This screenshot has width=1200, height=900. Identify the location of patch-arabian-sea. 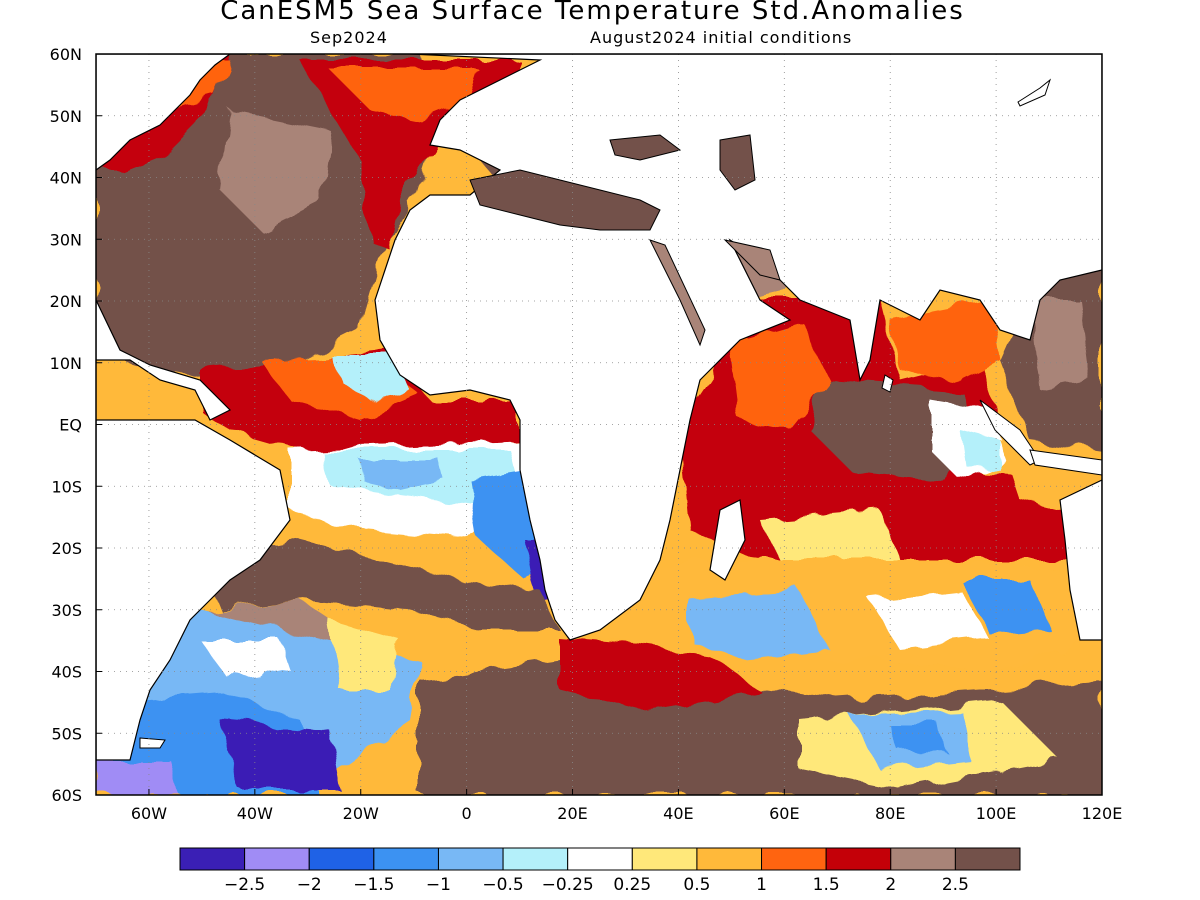
(780, 375).